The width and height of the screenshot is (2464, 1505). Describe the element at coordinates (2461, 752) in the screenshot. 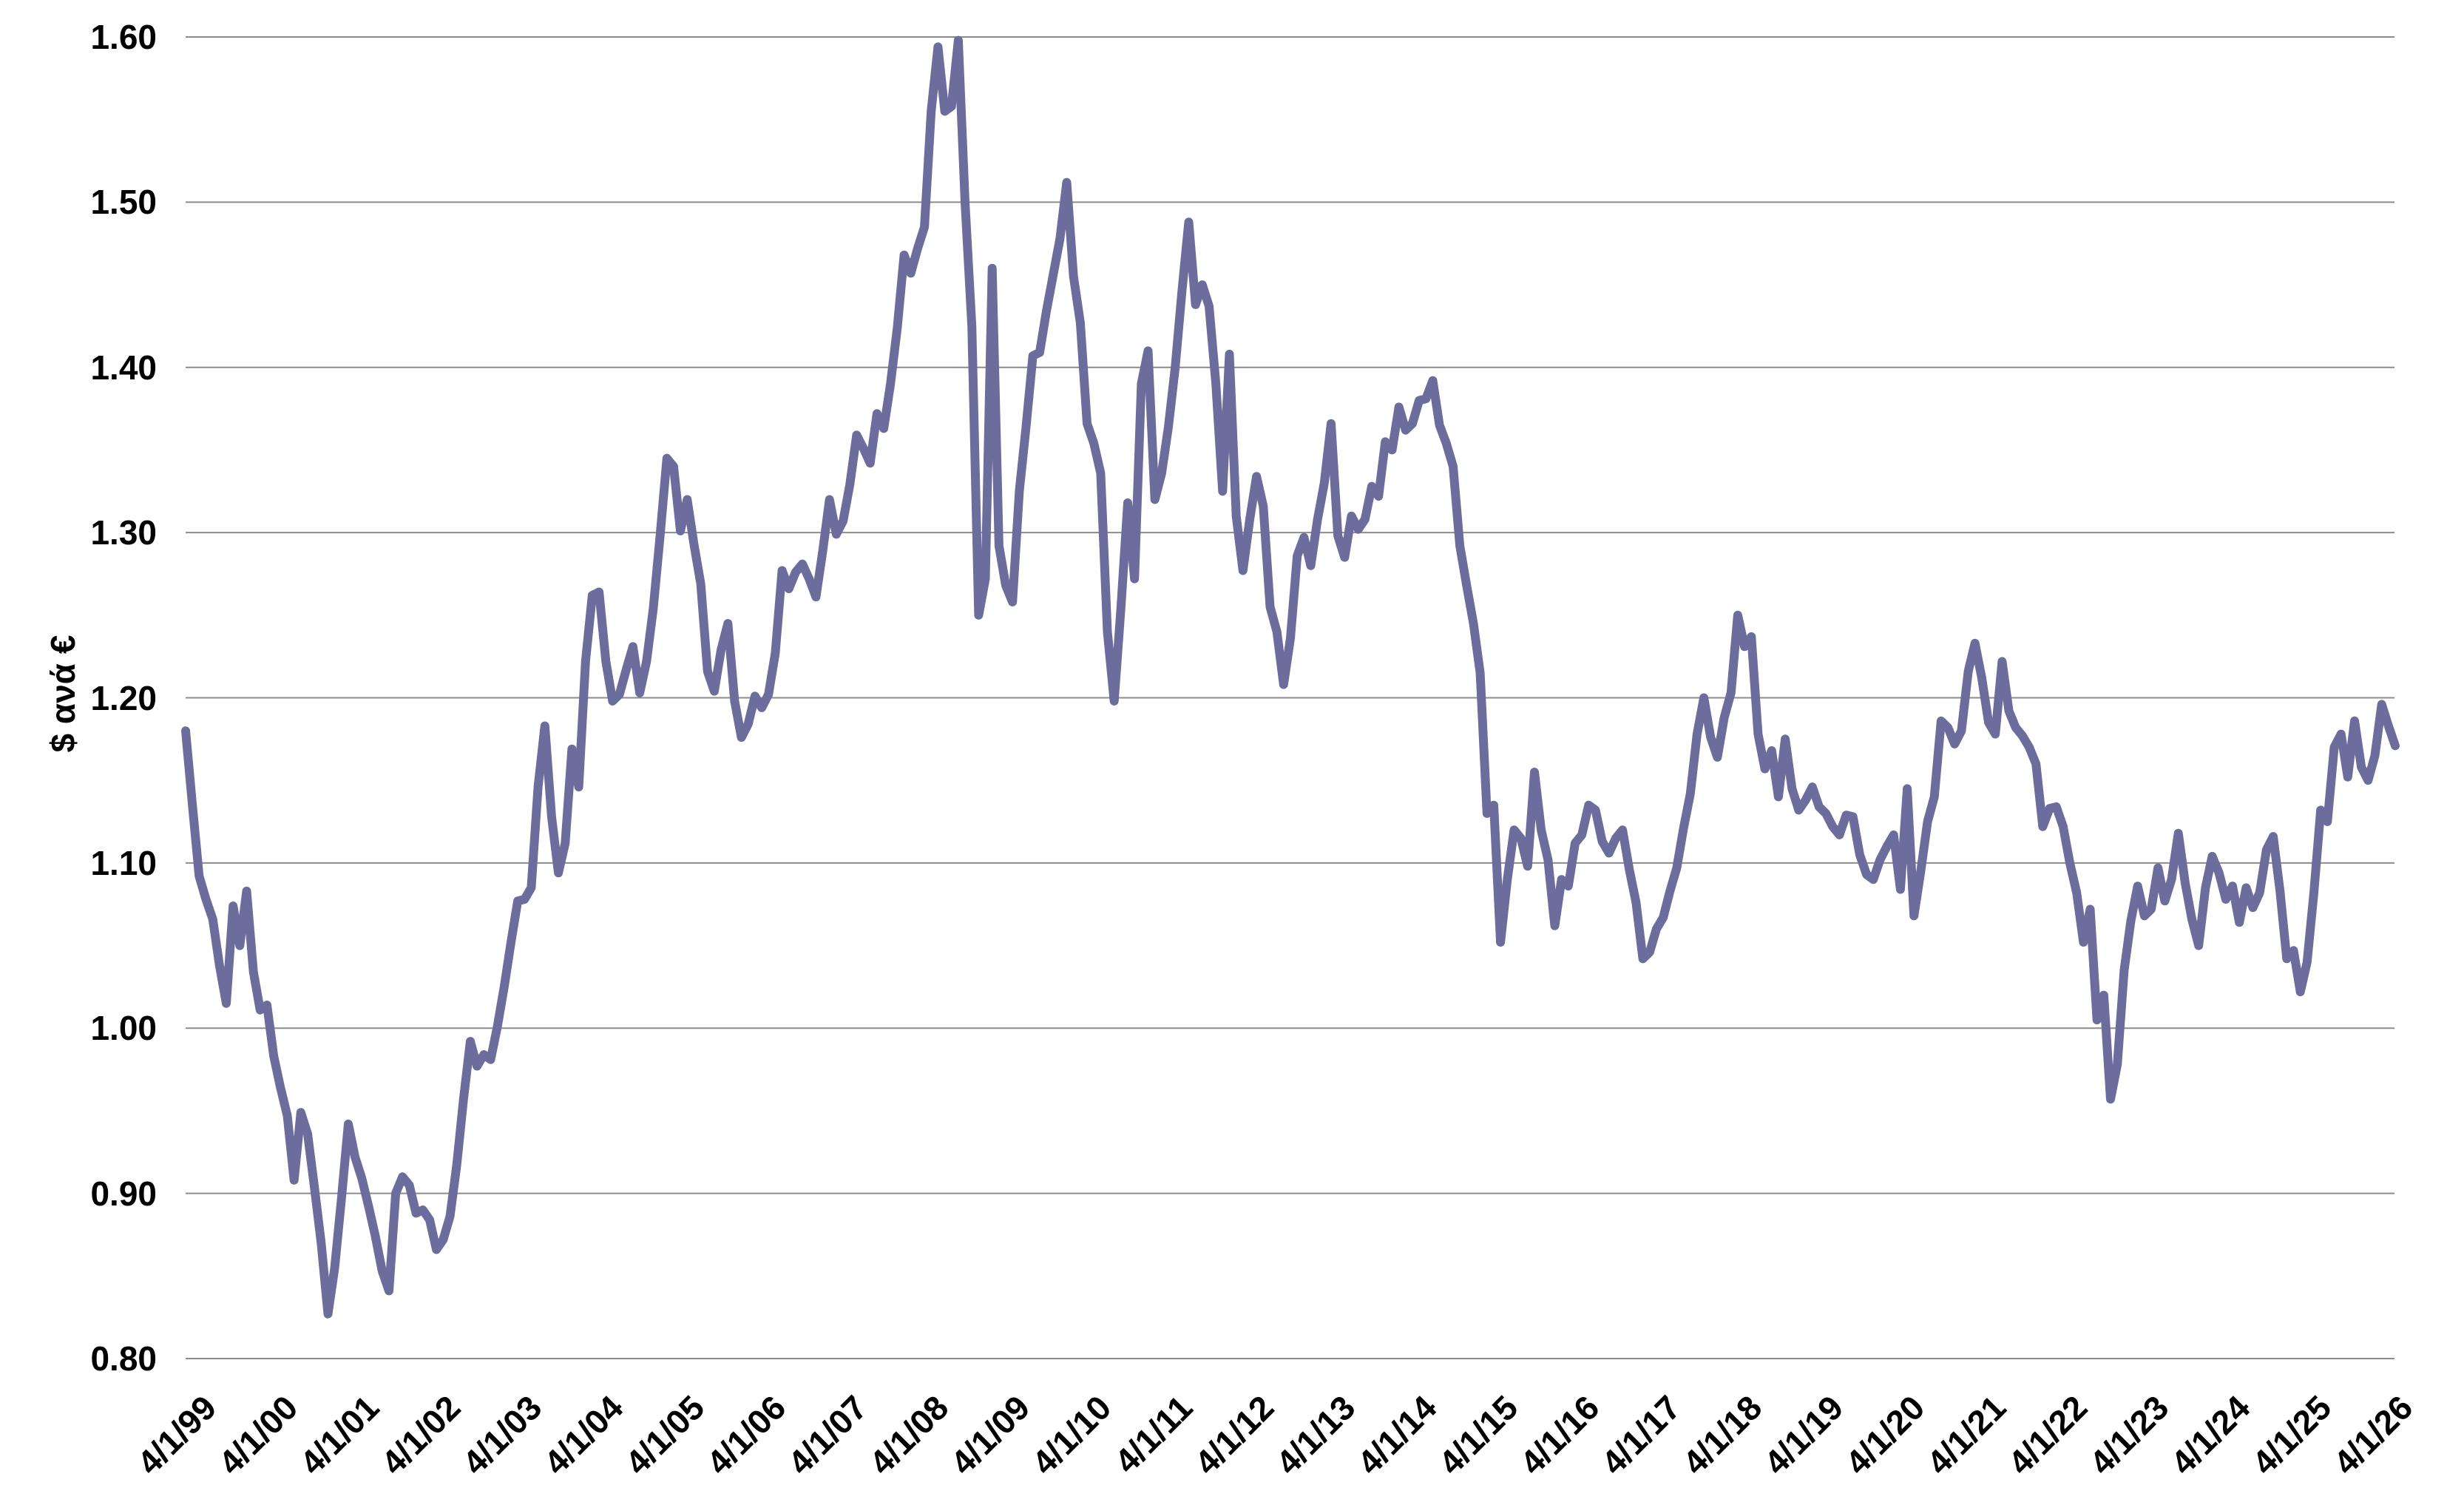

I see `frame-border-right-outer` at that location.